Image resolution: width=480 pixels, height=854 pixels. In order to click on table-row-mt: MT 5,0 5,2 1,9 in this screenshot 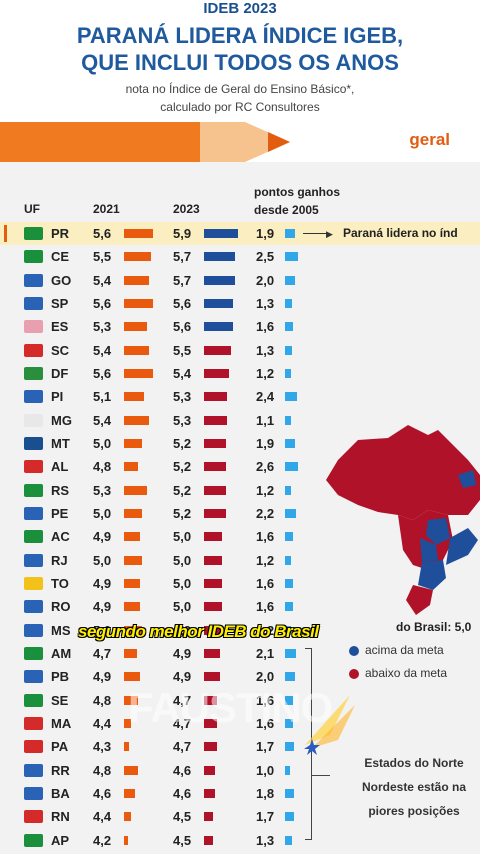, I will do `click(240, 443)`.